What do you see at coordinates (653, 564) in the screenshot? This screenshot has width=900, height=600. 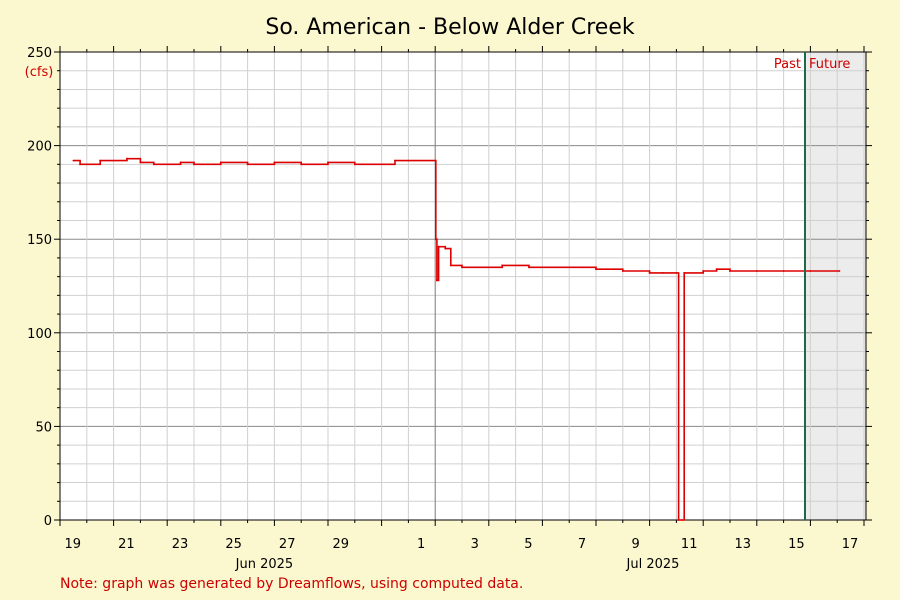 I see `month-label: Jul 2025` at bounding box center [653, 564].